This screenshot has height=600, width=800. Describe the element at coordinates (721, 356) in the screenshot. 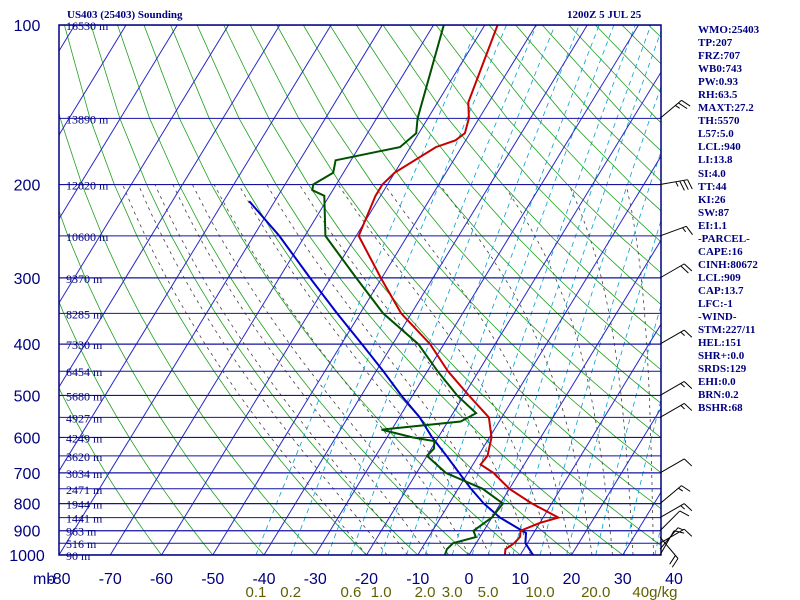

I see `index-item: SHR+:0.0` at that location.